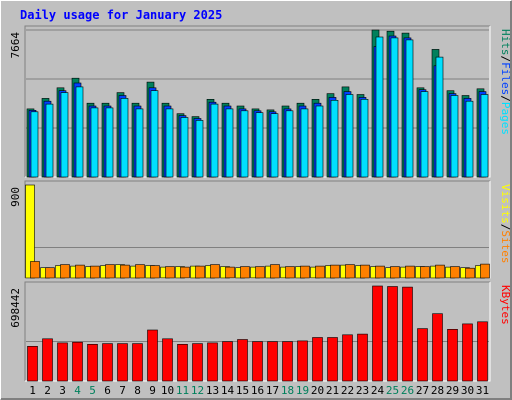 This screenshot has width=512, height=400. I want to click on legend-entry: Visits, so click(505, 204).